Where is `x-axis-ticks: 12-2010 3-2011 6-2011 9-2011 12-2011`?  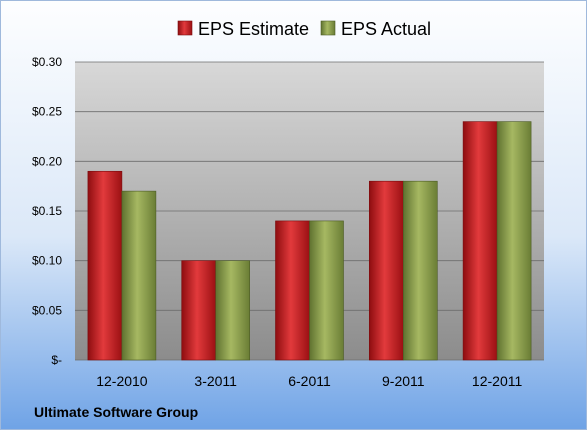 x-axis-ticks: 12-2010 3-2011 6-2011 9-2011 12-2011 is located at coordinates (309, 381).